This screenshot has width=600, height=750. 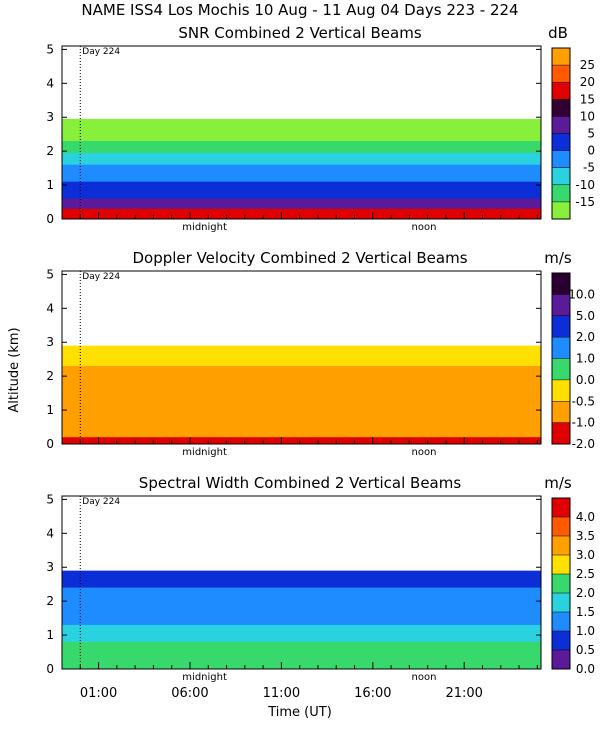 I want to click on colorbar-label: -0.5, so click(x=583, y=401).